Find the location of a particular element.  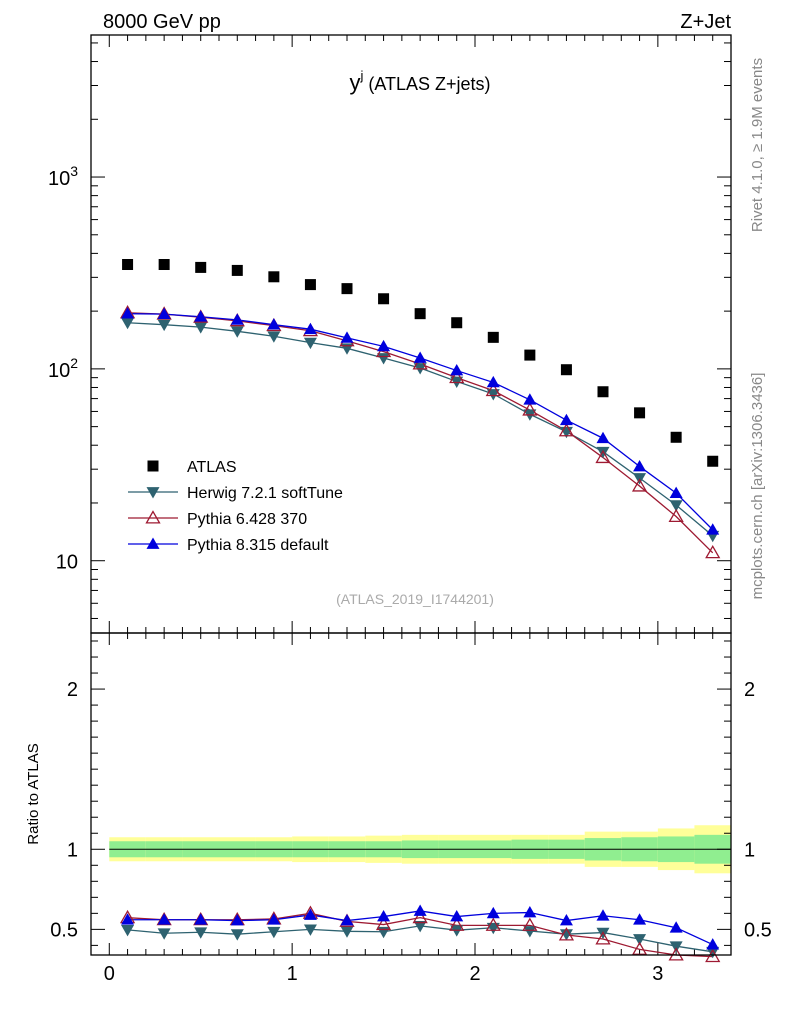

x-tick-label: 0 is located at coordinates (109, 974).